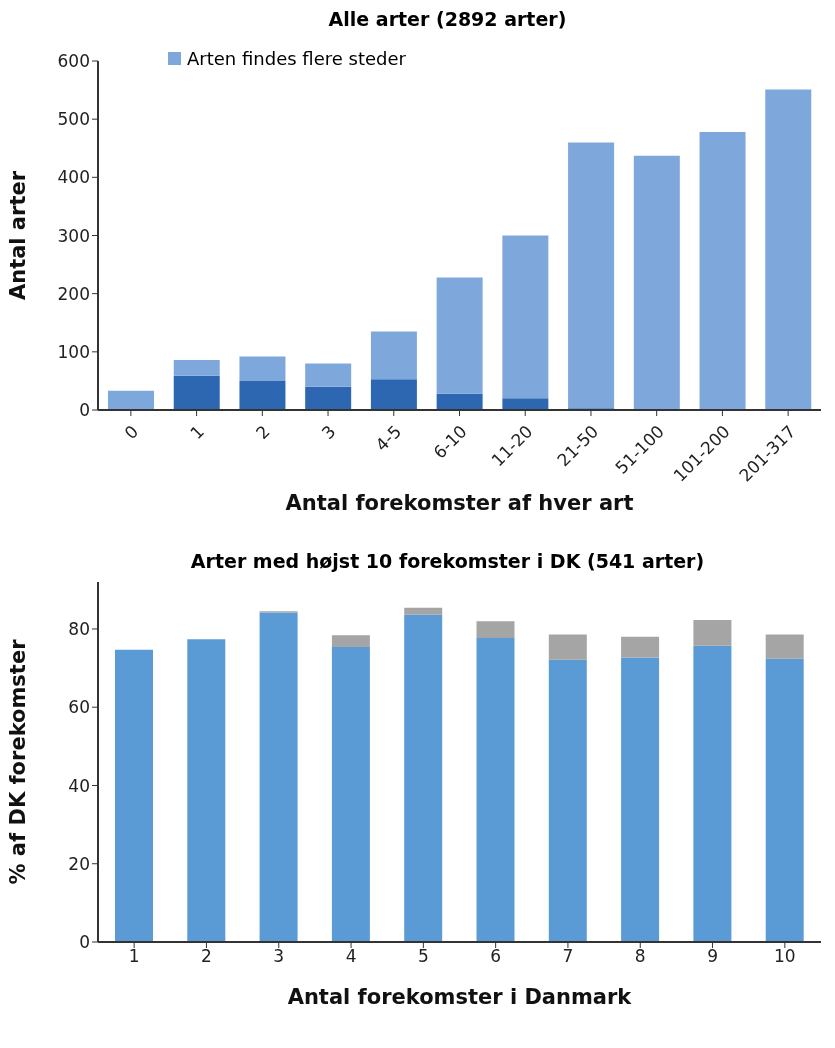 The image size is (835, 1048). I want to click on x-tick-label: 9, so click(712, 956).